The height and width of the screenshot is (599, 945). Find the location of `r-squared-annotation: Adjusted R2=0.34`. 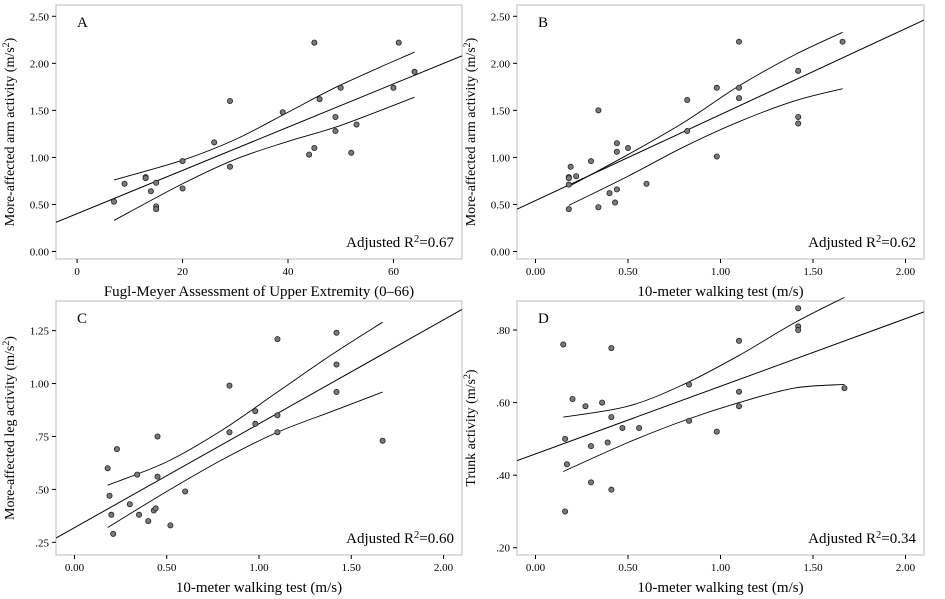

r-squared-annotation: Adjusted R2=0.34 is located at coordinates (862, 539).